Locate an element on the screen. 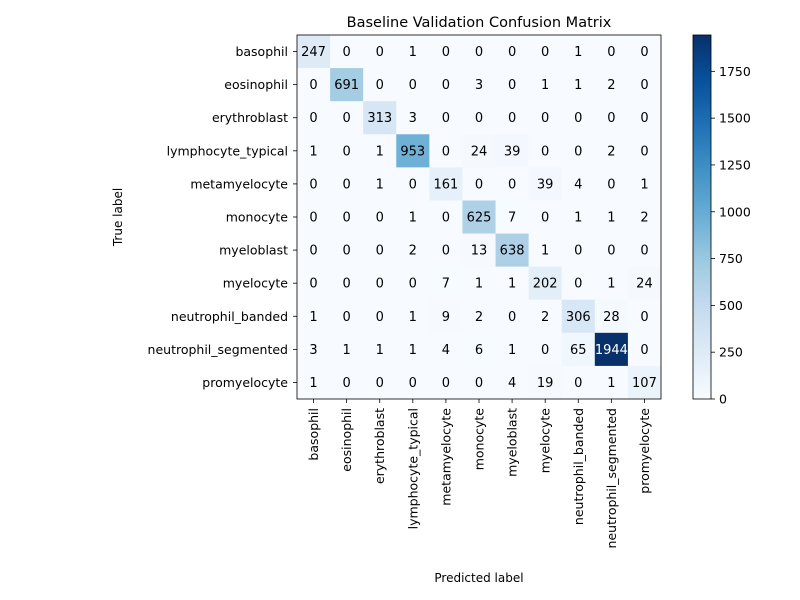 Image resolution: width=800 pixels, height=600 pixels. y-tick-label: promyelocyte is located at coordinates (245, 382).